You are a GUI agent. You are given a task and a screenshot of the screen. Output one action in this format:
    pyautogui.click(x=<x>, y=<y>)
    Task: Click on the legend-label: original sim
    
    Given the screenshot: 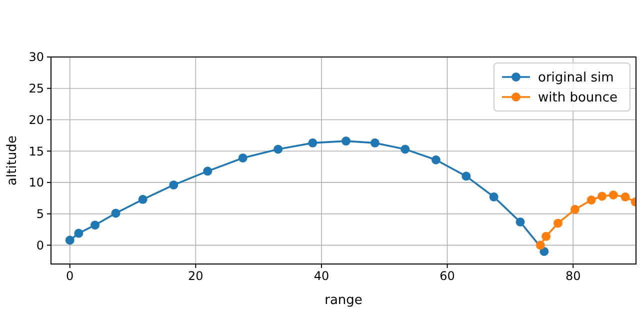 What is the action you would take?
    pyautogui.click(x=576, y=78)
    